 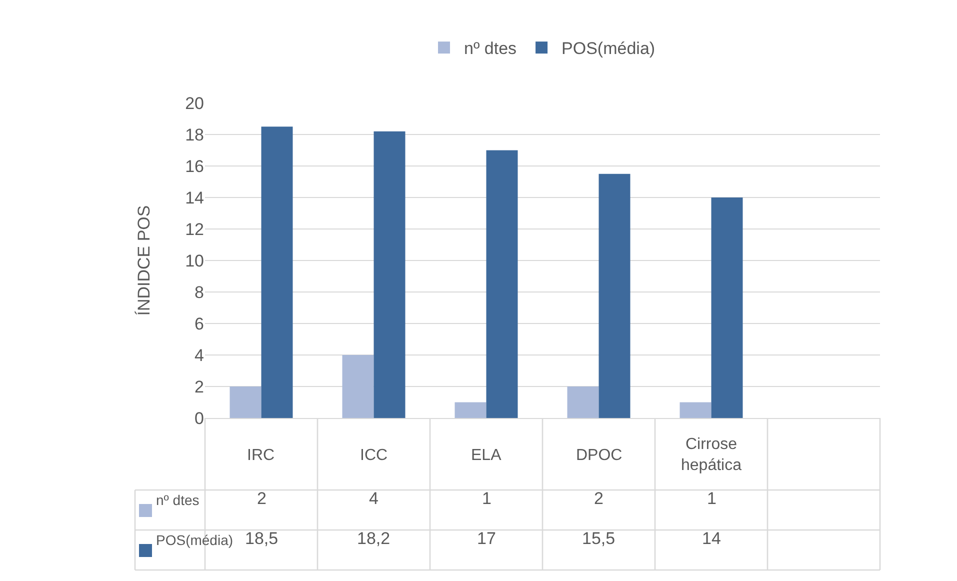 What do you see at coordinates (711, 538) in the screenshot?
I see `data-label: 14` at bounding box center [711, 538].